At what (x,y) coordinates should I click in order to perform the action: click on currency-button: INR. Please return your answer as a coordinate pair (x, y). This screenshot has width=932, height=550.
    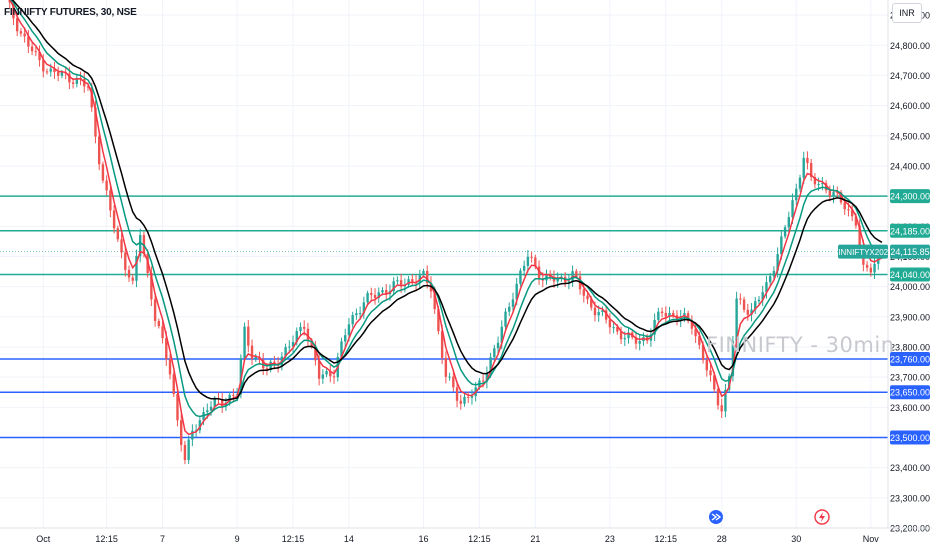
    Looking at the image, I should click on (907, 13).